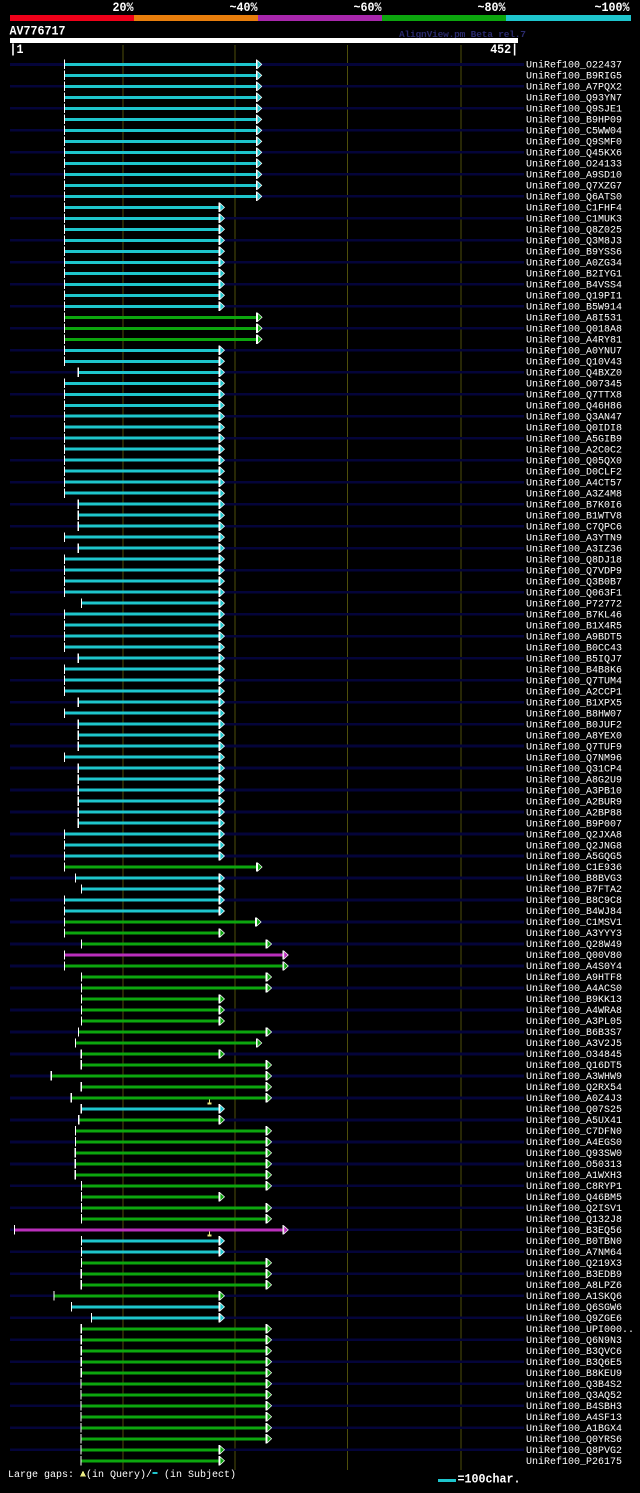 This screenshot has height=1493, width=640. What do you see at coordinates (574, 780) in the screenshot?
I see `svg-text: UniRef100_A8G2U9` at bounding box center [574, 780].